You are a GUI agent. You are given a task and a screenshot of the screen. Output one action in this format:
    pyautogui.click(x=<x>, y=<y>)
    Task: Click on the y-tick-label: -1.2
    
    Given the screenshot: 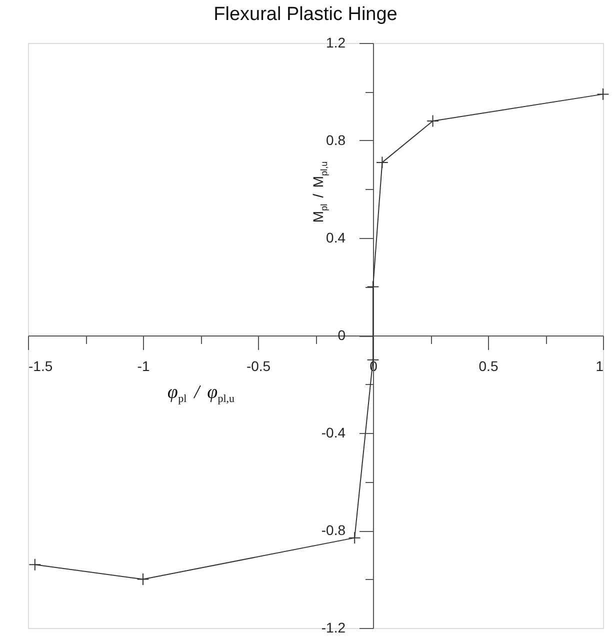 What is the action you would take?
    pyautogui.click(x=333, y=628)
    